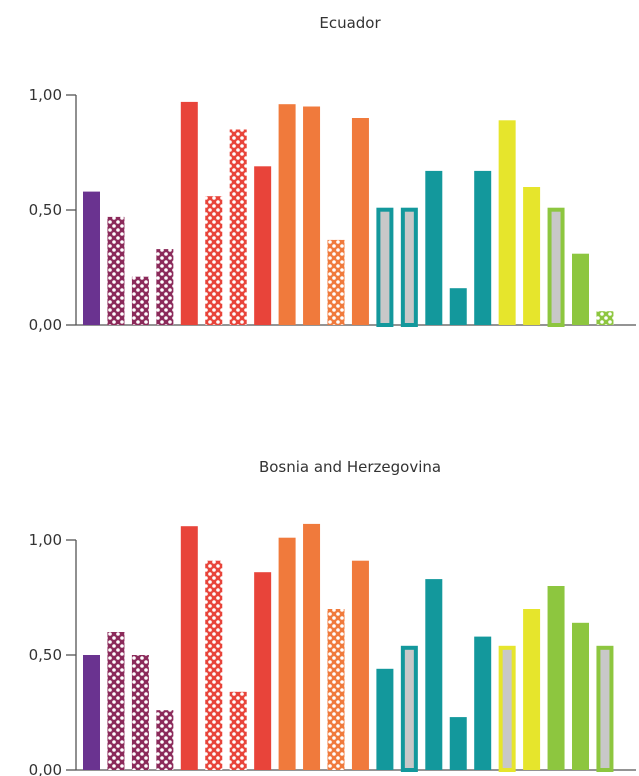 The height and width of the screenshot is (776, 639). Describe the element at coordinates (350, 23) in the screenshot. I see `chart-title: Ecuador` at that location.